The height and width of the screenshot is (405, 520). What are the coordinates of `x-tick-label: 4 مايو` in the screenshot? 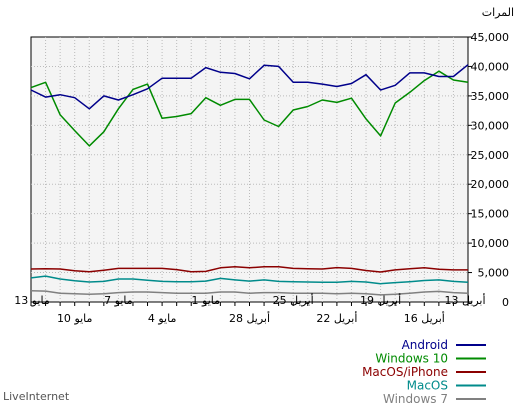 It's located at (162, 318).